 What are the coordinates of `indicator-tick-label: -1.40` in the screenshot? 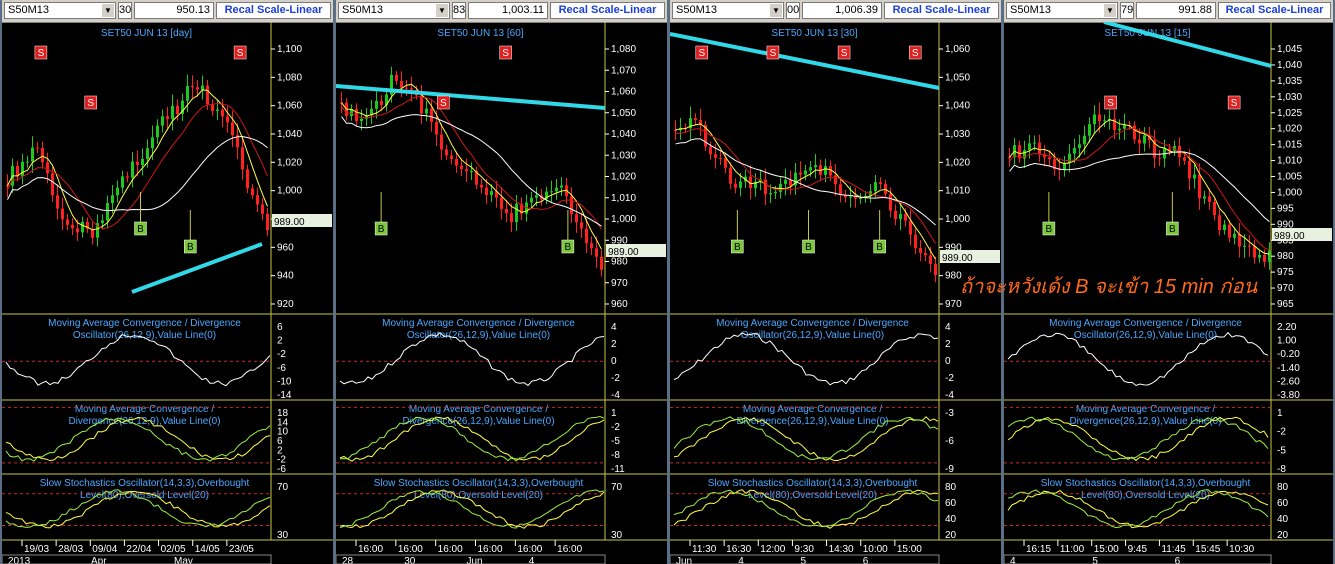 It's located at (1288, 368).